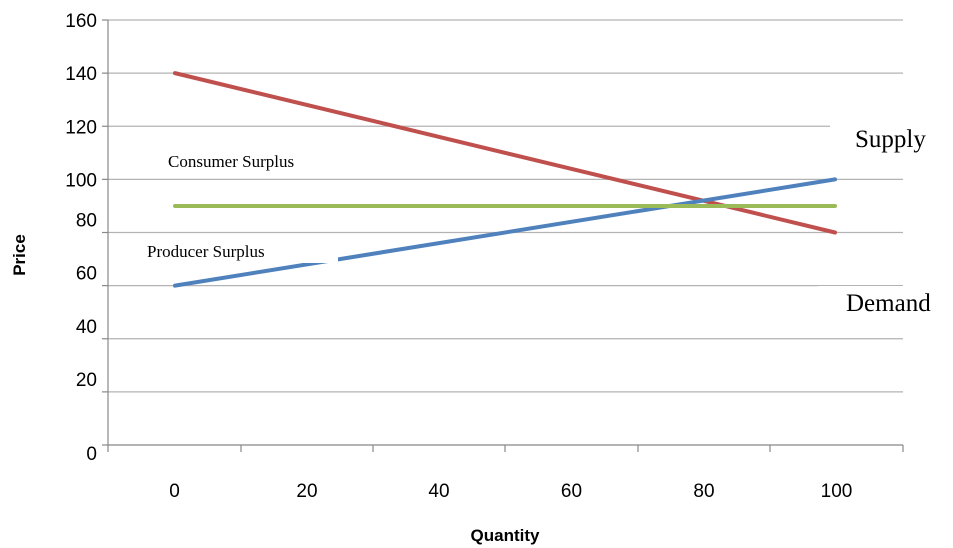  I want to click on demand-label-bg, so click(885, 306).